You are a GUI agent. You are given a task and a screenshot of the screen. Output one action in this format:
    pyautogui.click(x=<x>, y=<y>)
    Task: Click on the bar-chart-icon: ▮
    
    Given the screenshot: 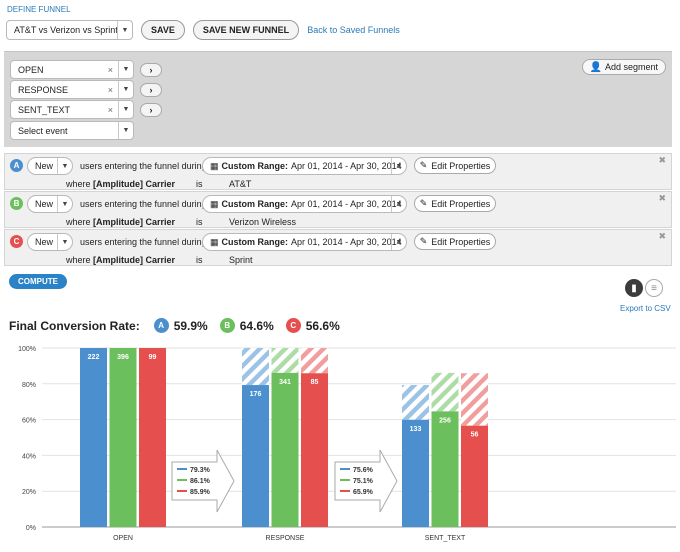 What is the action you would take?
    pyautogui.click(x=634, y=288)
    